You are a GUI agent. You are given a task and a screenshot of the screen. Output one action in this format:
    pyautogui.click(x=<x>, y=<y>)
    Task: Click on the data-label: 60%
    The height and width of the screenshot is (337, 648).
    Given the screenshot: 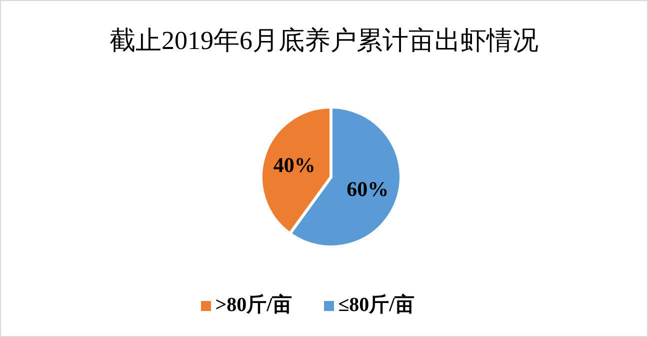 What is the action you would take?
    pyautogui.click(x=367, y=188)
    